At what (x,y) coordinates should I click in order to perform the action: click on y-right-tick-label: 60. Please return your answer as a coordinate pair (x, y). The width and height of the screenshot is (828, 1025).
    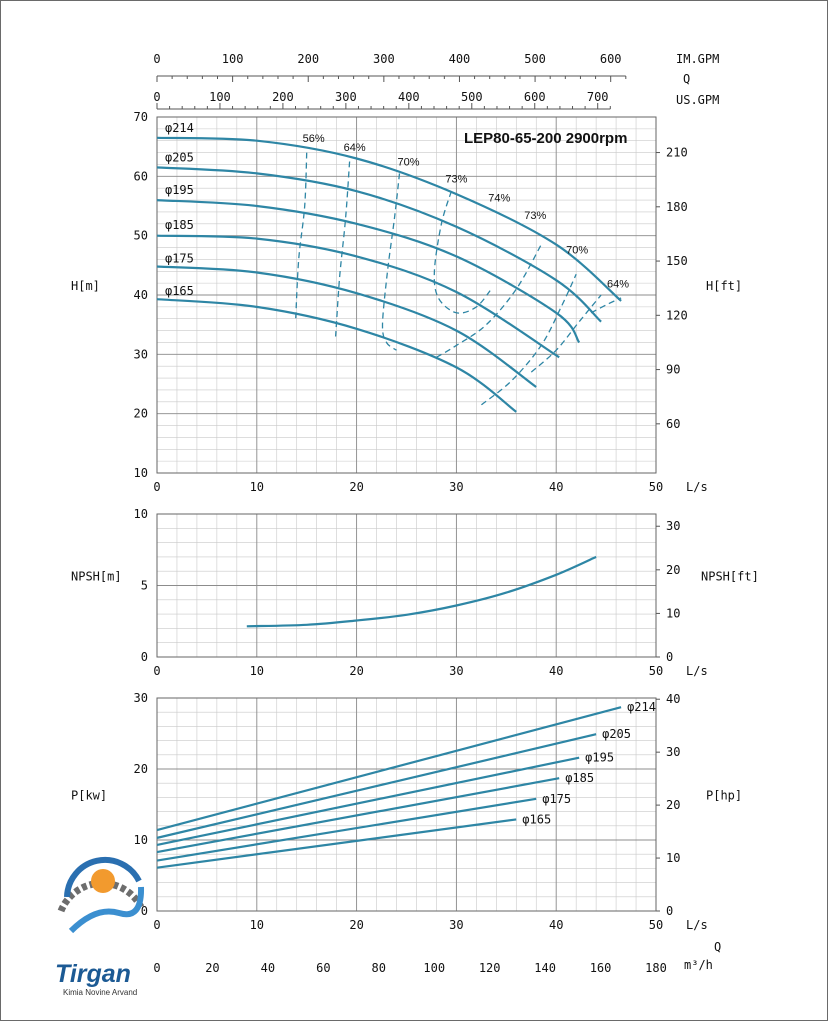
    Looking at the image, I should click on (673, 424).